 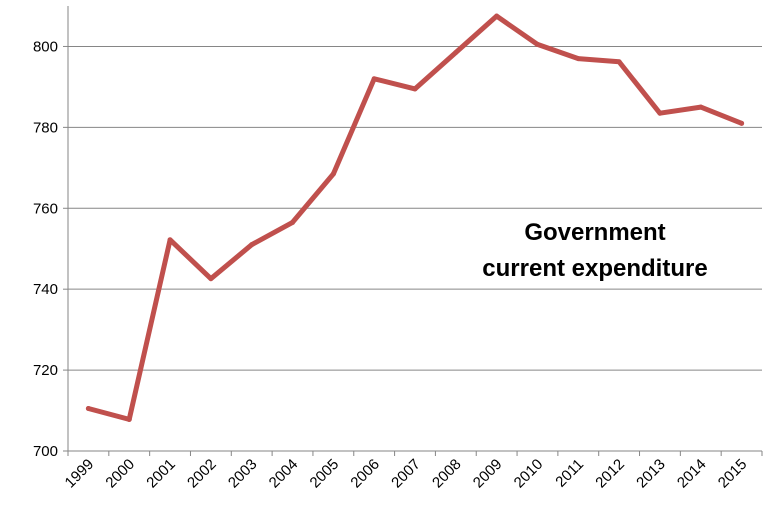 I want to click on y-tick-label: 800, so click(x=45, y=46).